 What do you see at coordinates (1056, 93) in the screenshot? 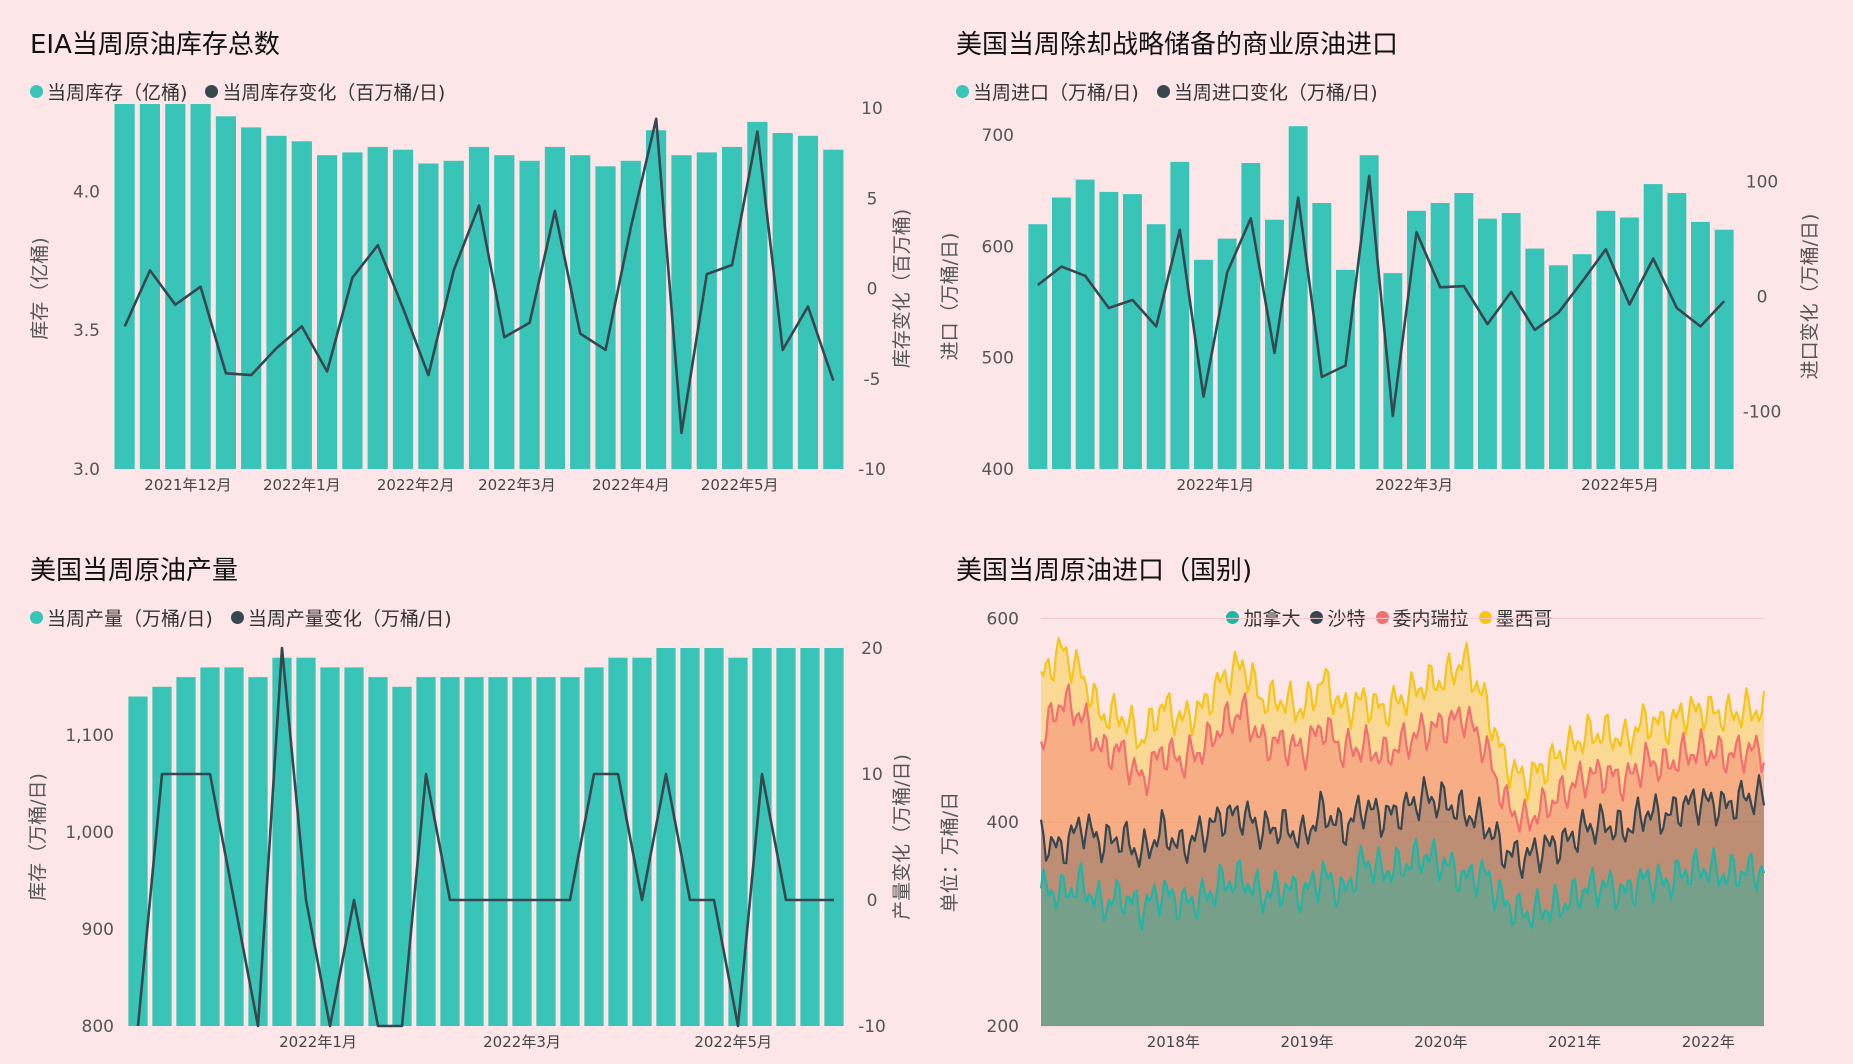
I see `legend-label: 当周进口（万桶/日)` at bounding box center [1056, 93].